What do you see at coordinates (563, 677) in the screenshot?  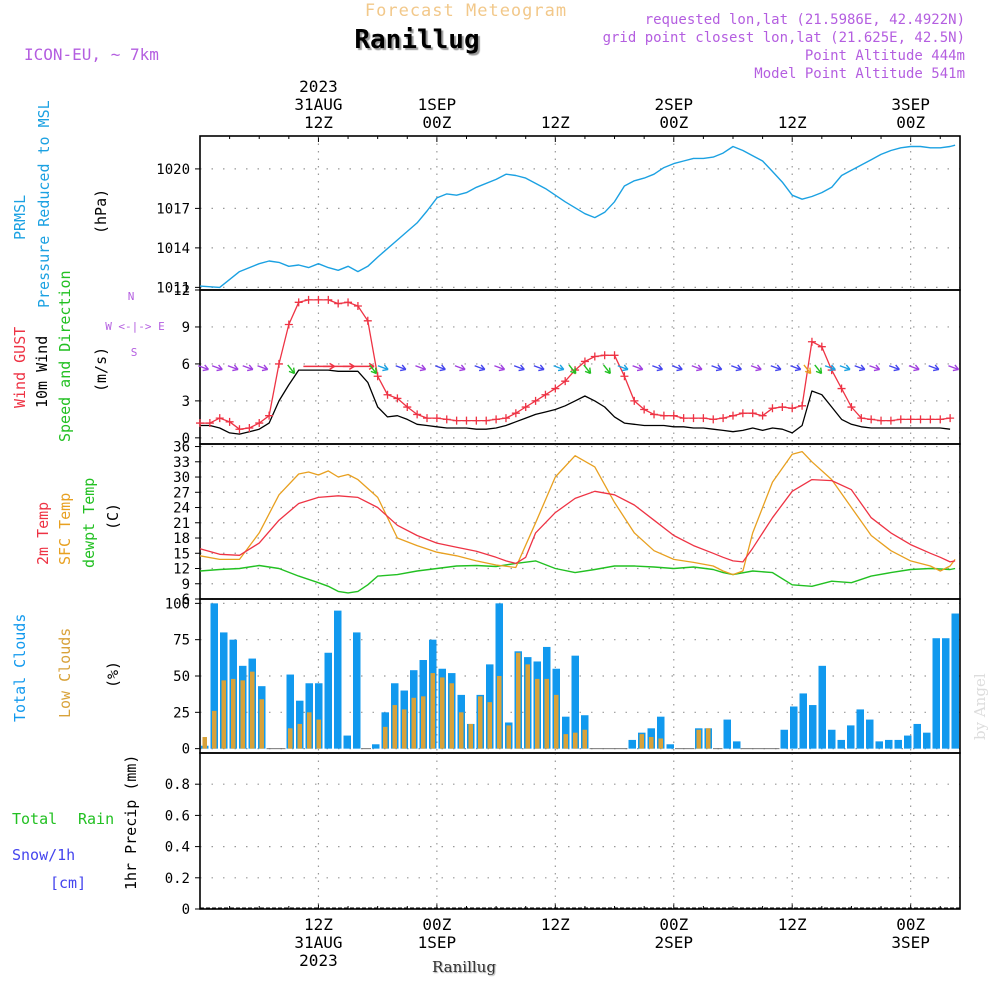 I see `clouds-panel: 0 25 50 75 100` at bounding box center [563, 677].